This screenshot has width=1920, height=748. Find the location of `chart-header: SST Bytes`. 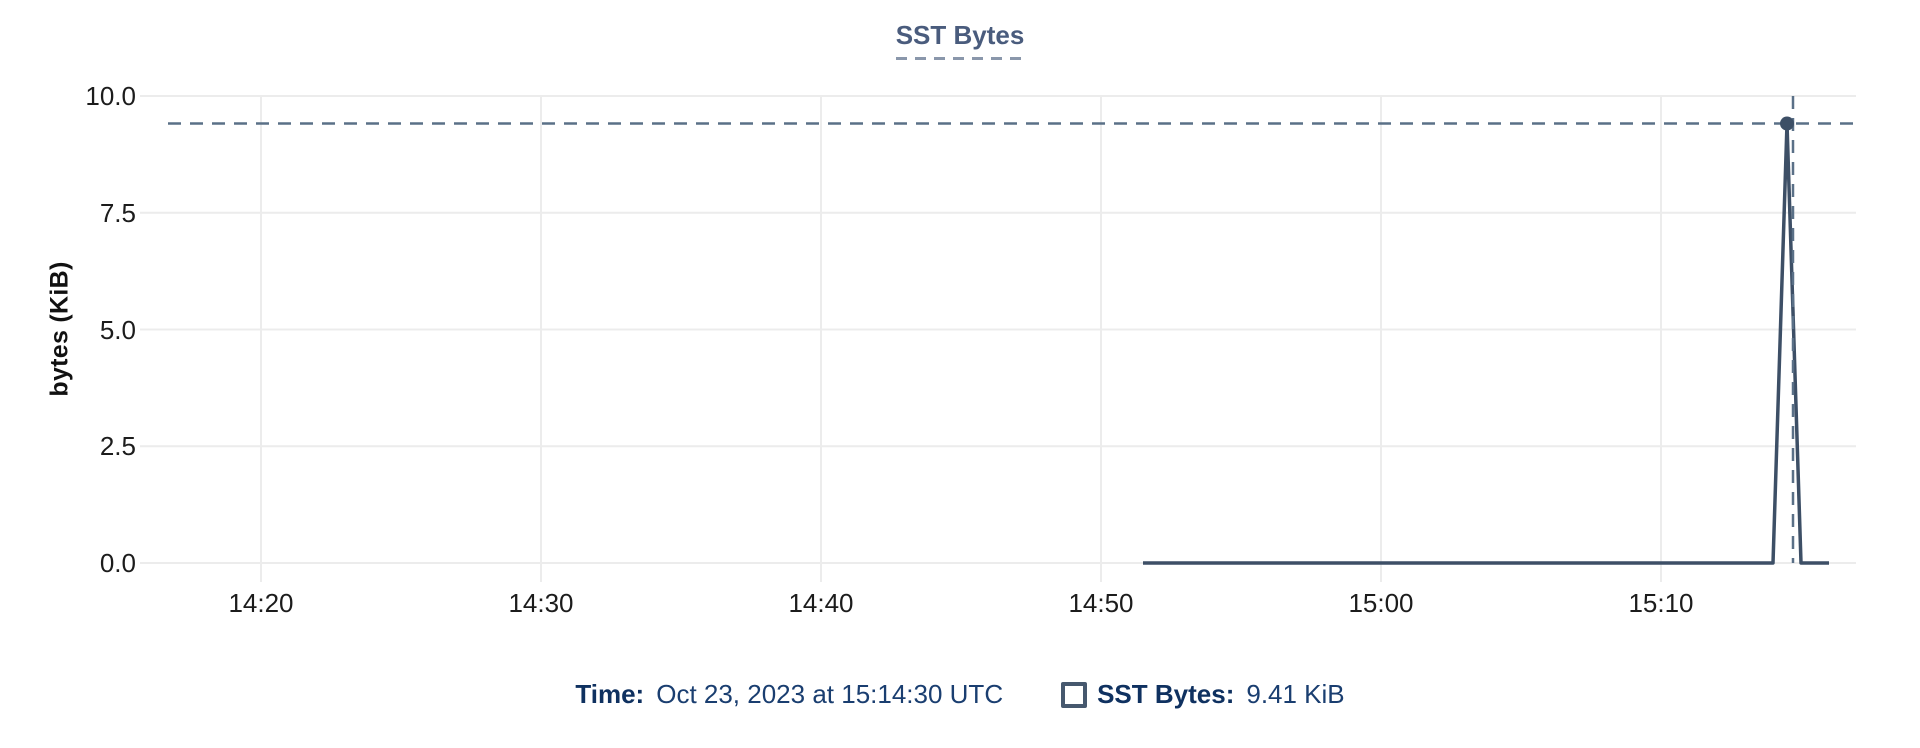

chart-header: SST Bytes is located at coordinates (960, 40).